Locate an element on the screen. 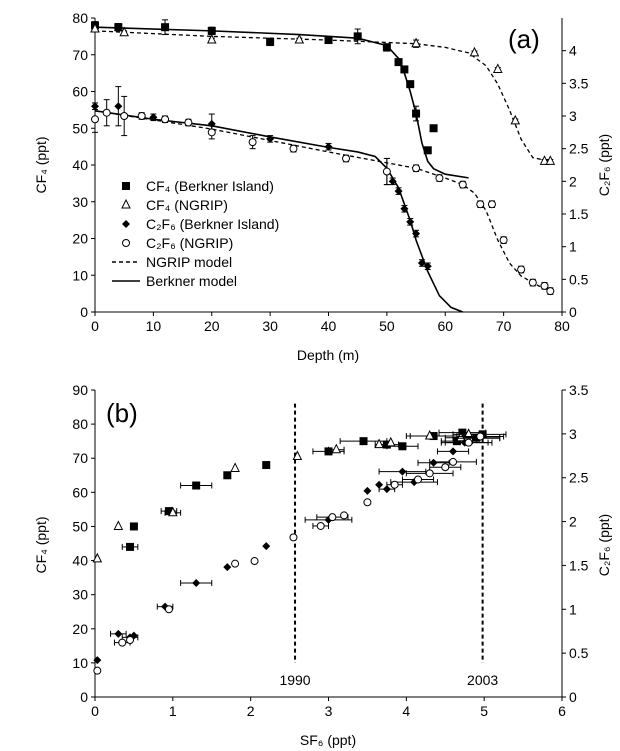  y-tick-label: 20 is located at coordinates (80, 629).